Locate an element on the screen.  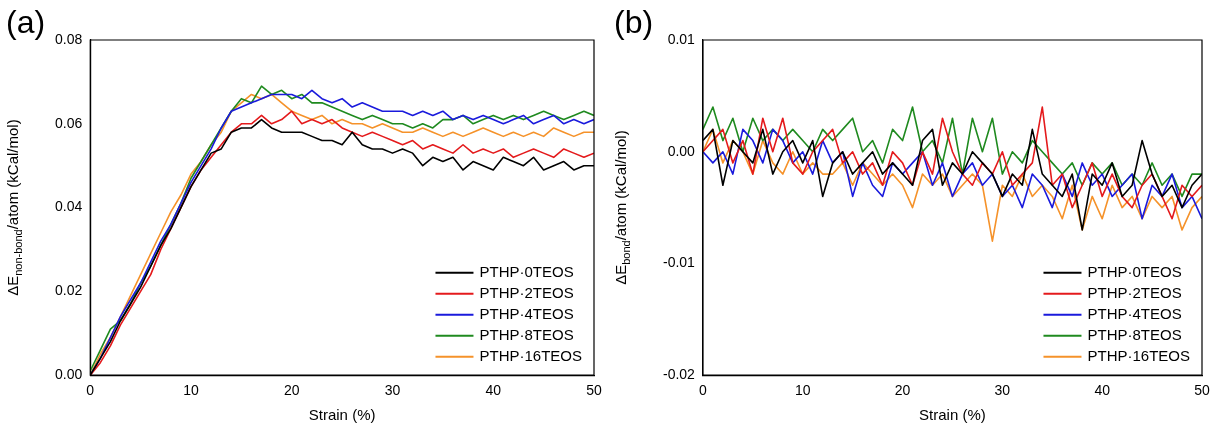
y-tick-label: 0.06 is located at coordinates (69, 122).